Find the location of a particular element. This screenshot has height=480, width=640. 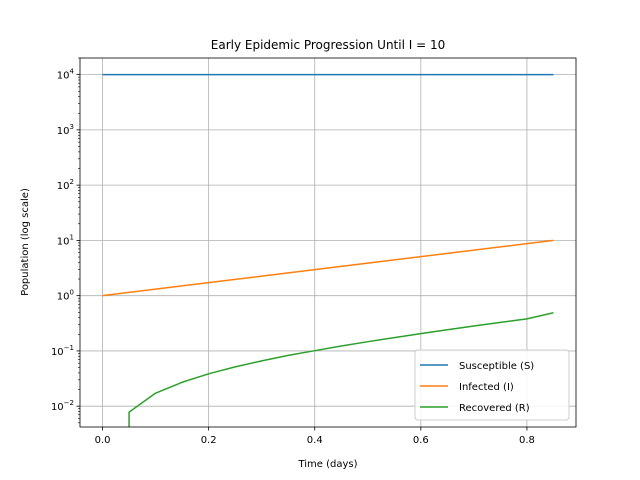

legend-label: Recovered (R) is located at coordinates (494, 408).